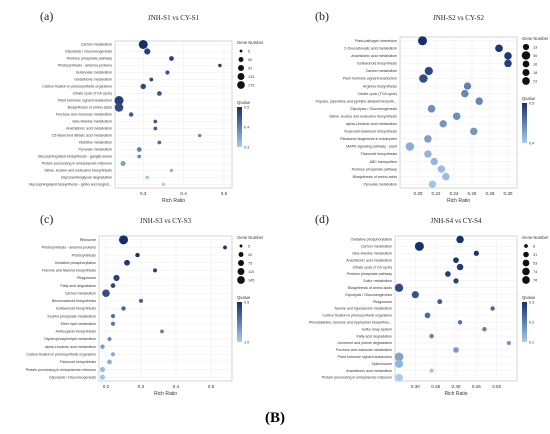 The image size is (550, 434). Describe the element at coordinates (534, 246) in the screenshot. I see `size-legend-value: 8` at that location.